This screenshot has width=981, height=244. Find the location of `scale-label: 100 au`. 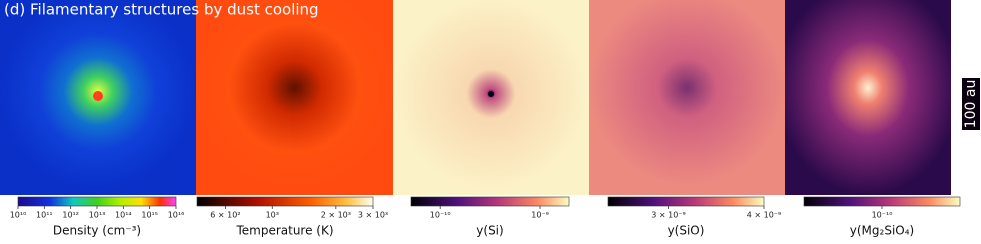

scale-label: 100 au is located at coordinates (971, 104).